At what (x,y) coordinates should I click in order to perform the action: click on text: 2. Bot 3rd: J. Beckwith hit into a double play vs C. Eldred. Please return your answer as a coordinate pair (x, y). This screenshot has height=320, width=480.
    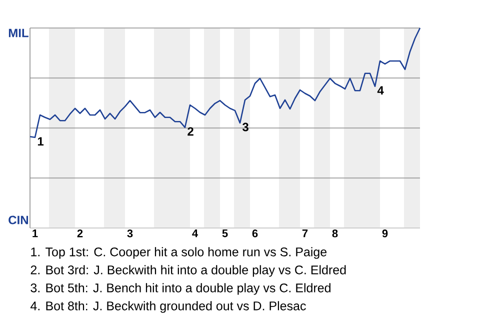
    Looking at the image, I should click on (188, 271).